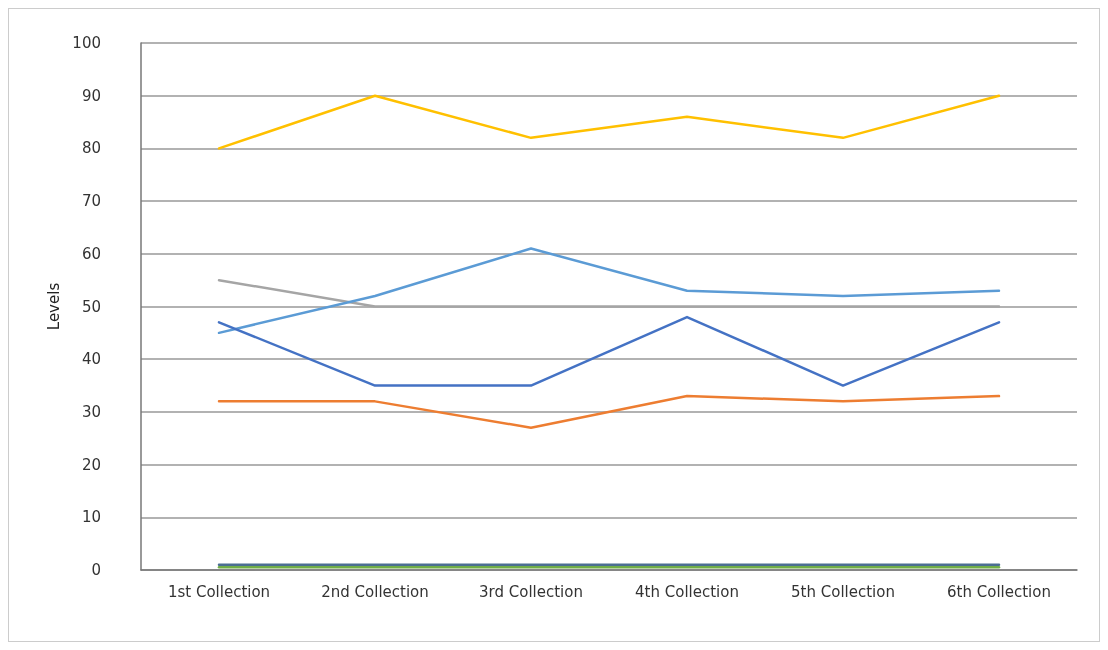 The width and height of the screenshot is (1108, 650). I want to click on y-tick-label: 40, so click(91, 359).